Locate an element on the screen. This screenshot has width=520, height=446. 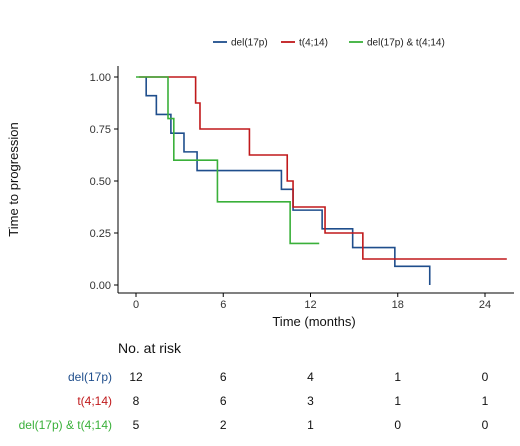
y-tick-label: 0.00 is located at coordinates (100, 286).